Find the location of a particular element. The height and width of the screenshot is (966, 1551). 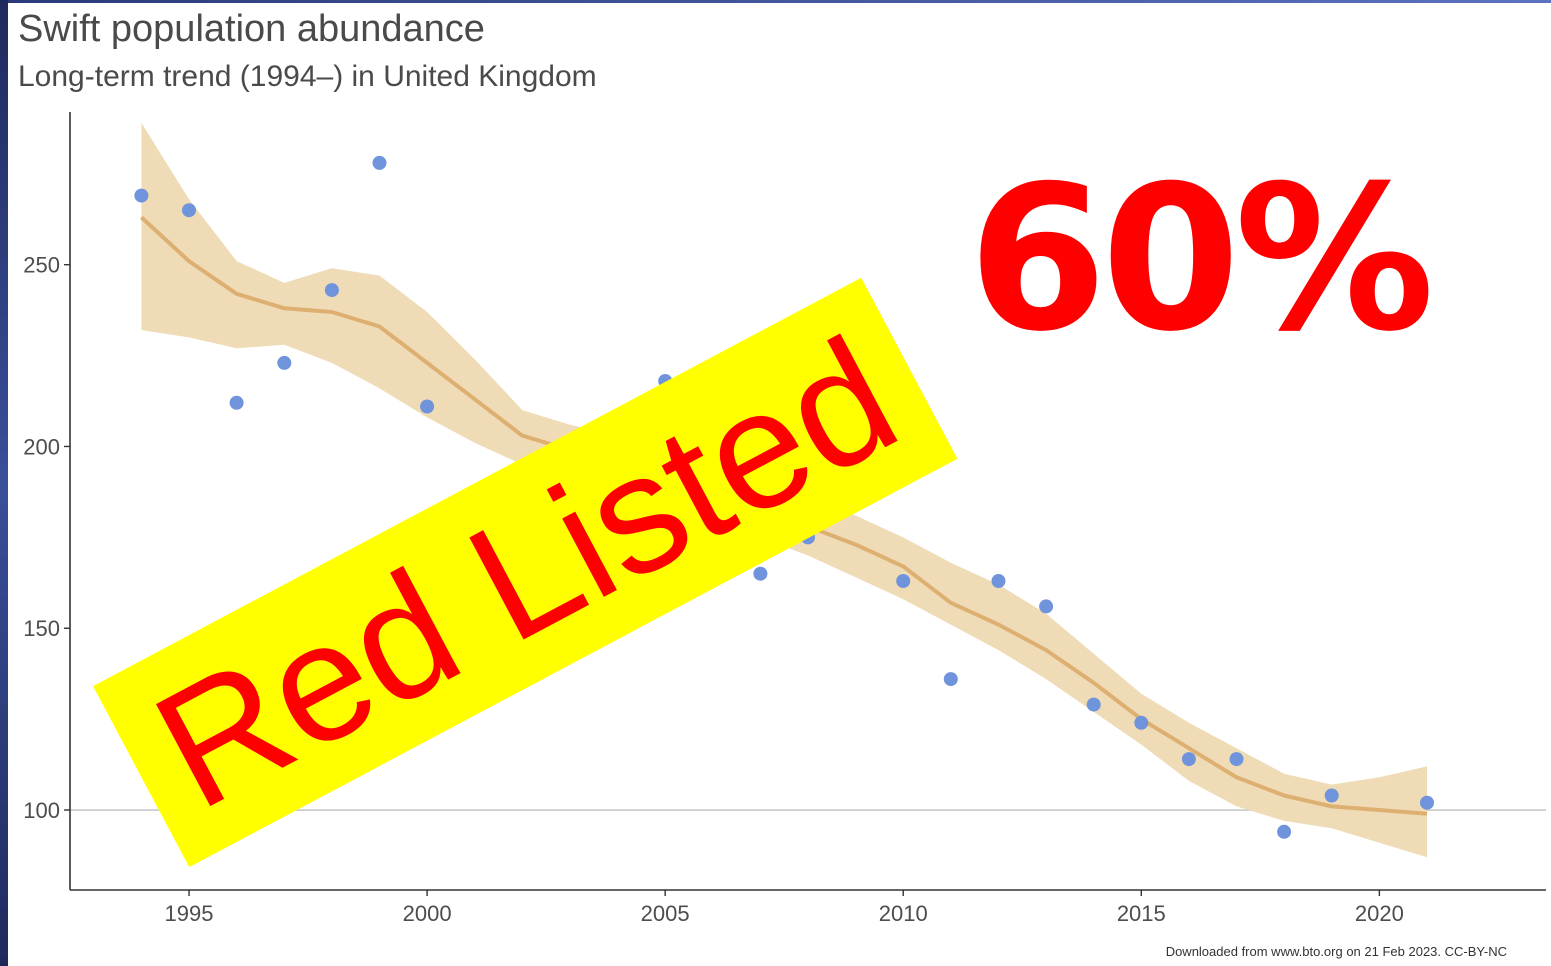

x-tick-label: 2005 is located at coordinates (665, 913).